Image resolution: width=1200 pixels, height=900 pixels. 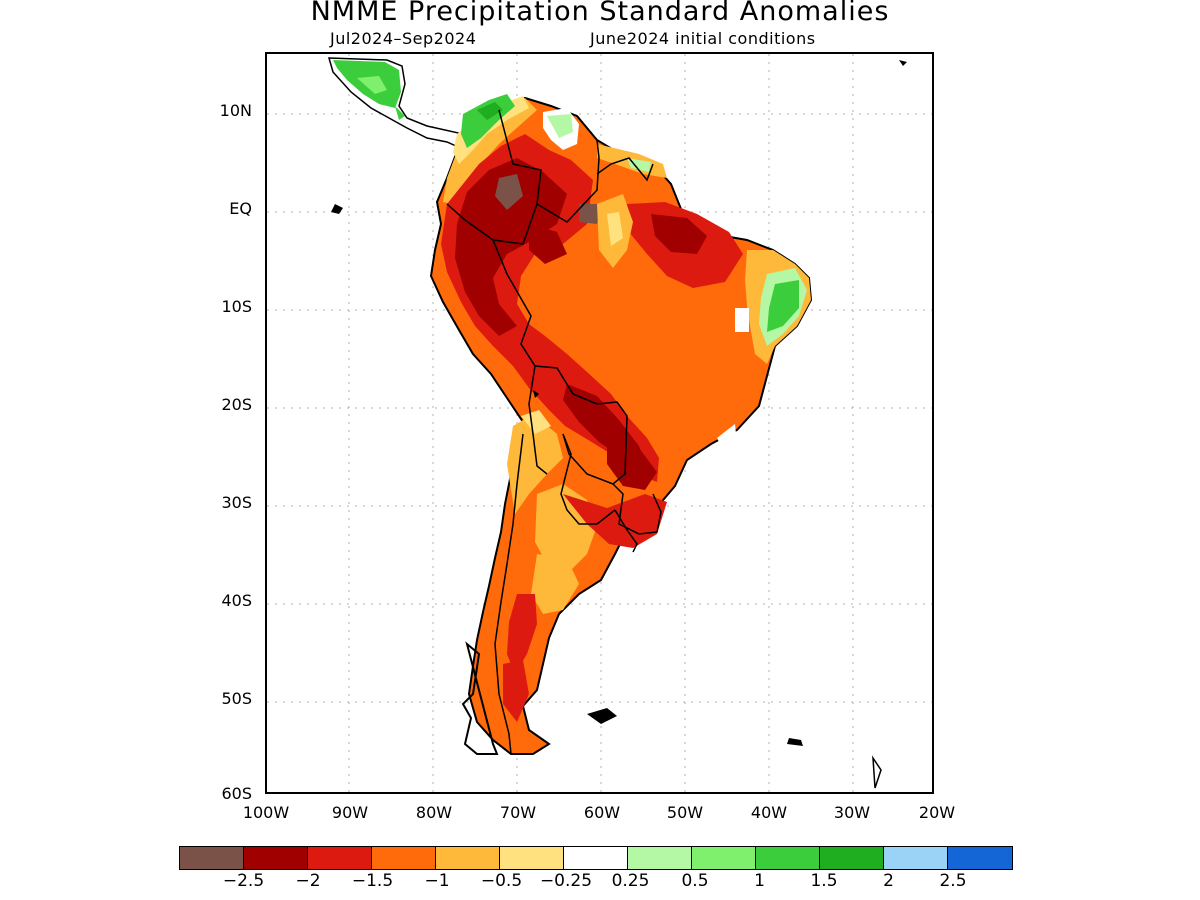 What do you see at coordinates (685, 812) in the screenshot?
I see `lon-label-50w: 50W` at bounding box center [685, 812].